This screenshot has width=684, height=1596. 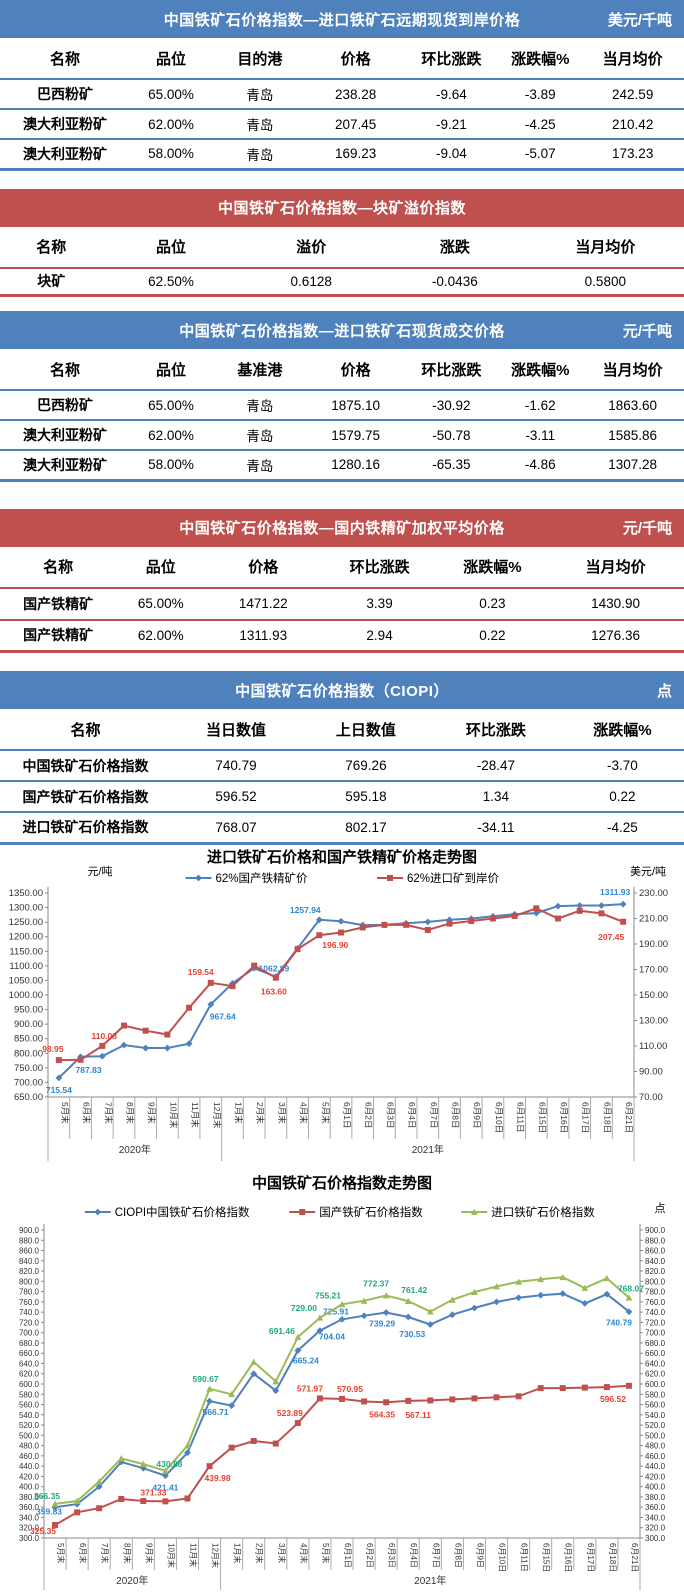 I want to click on data-point-label: 772.37, so click(x=376, y=1283).